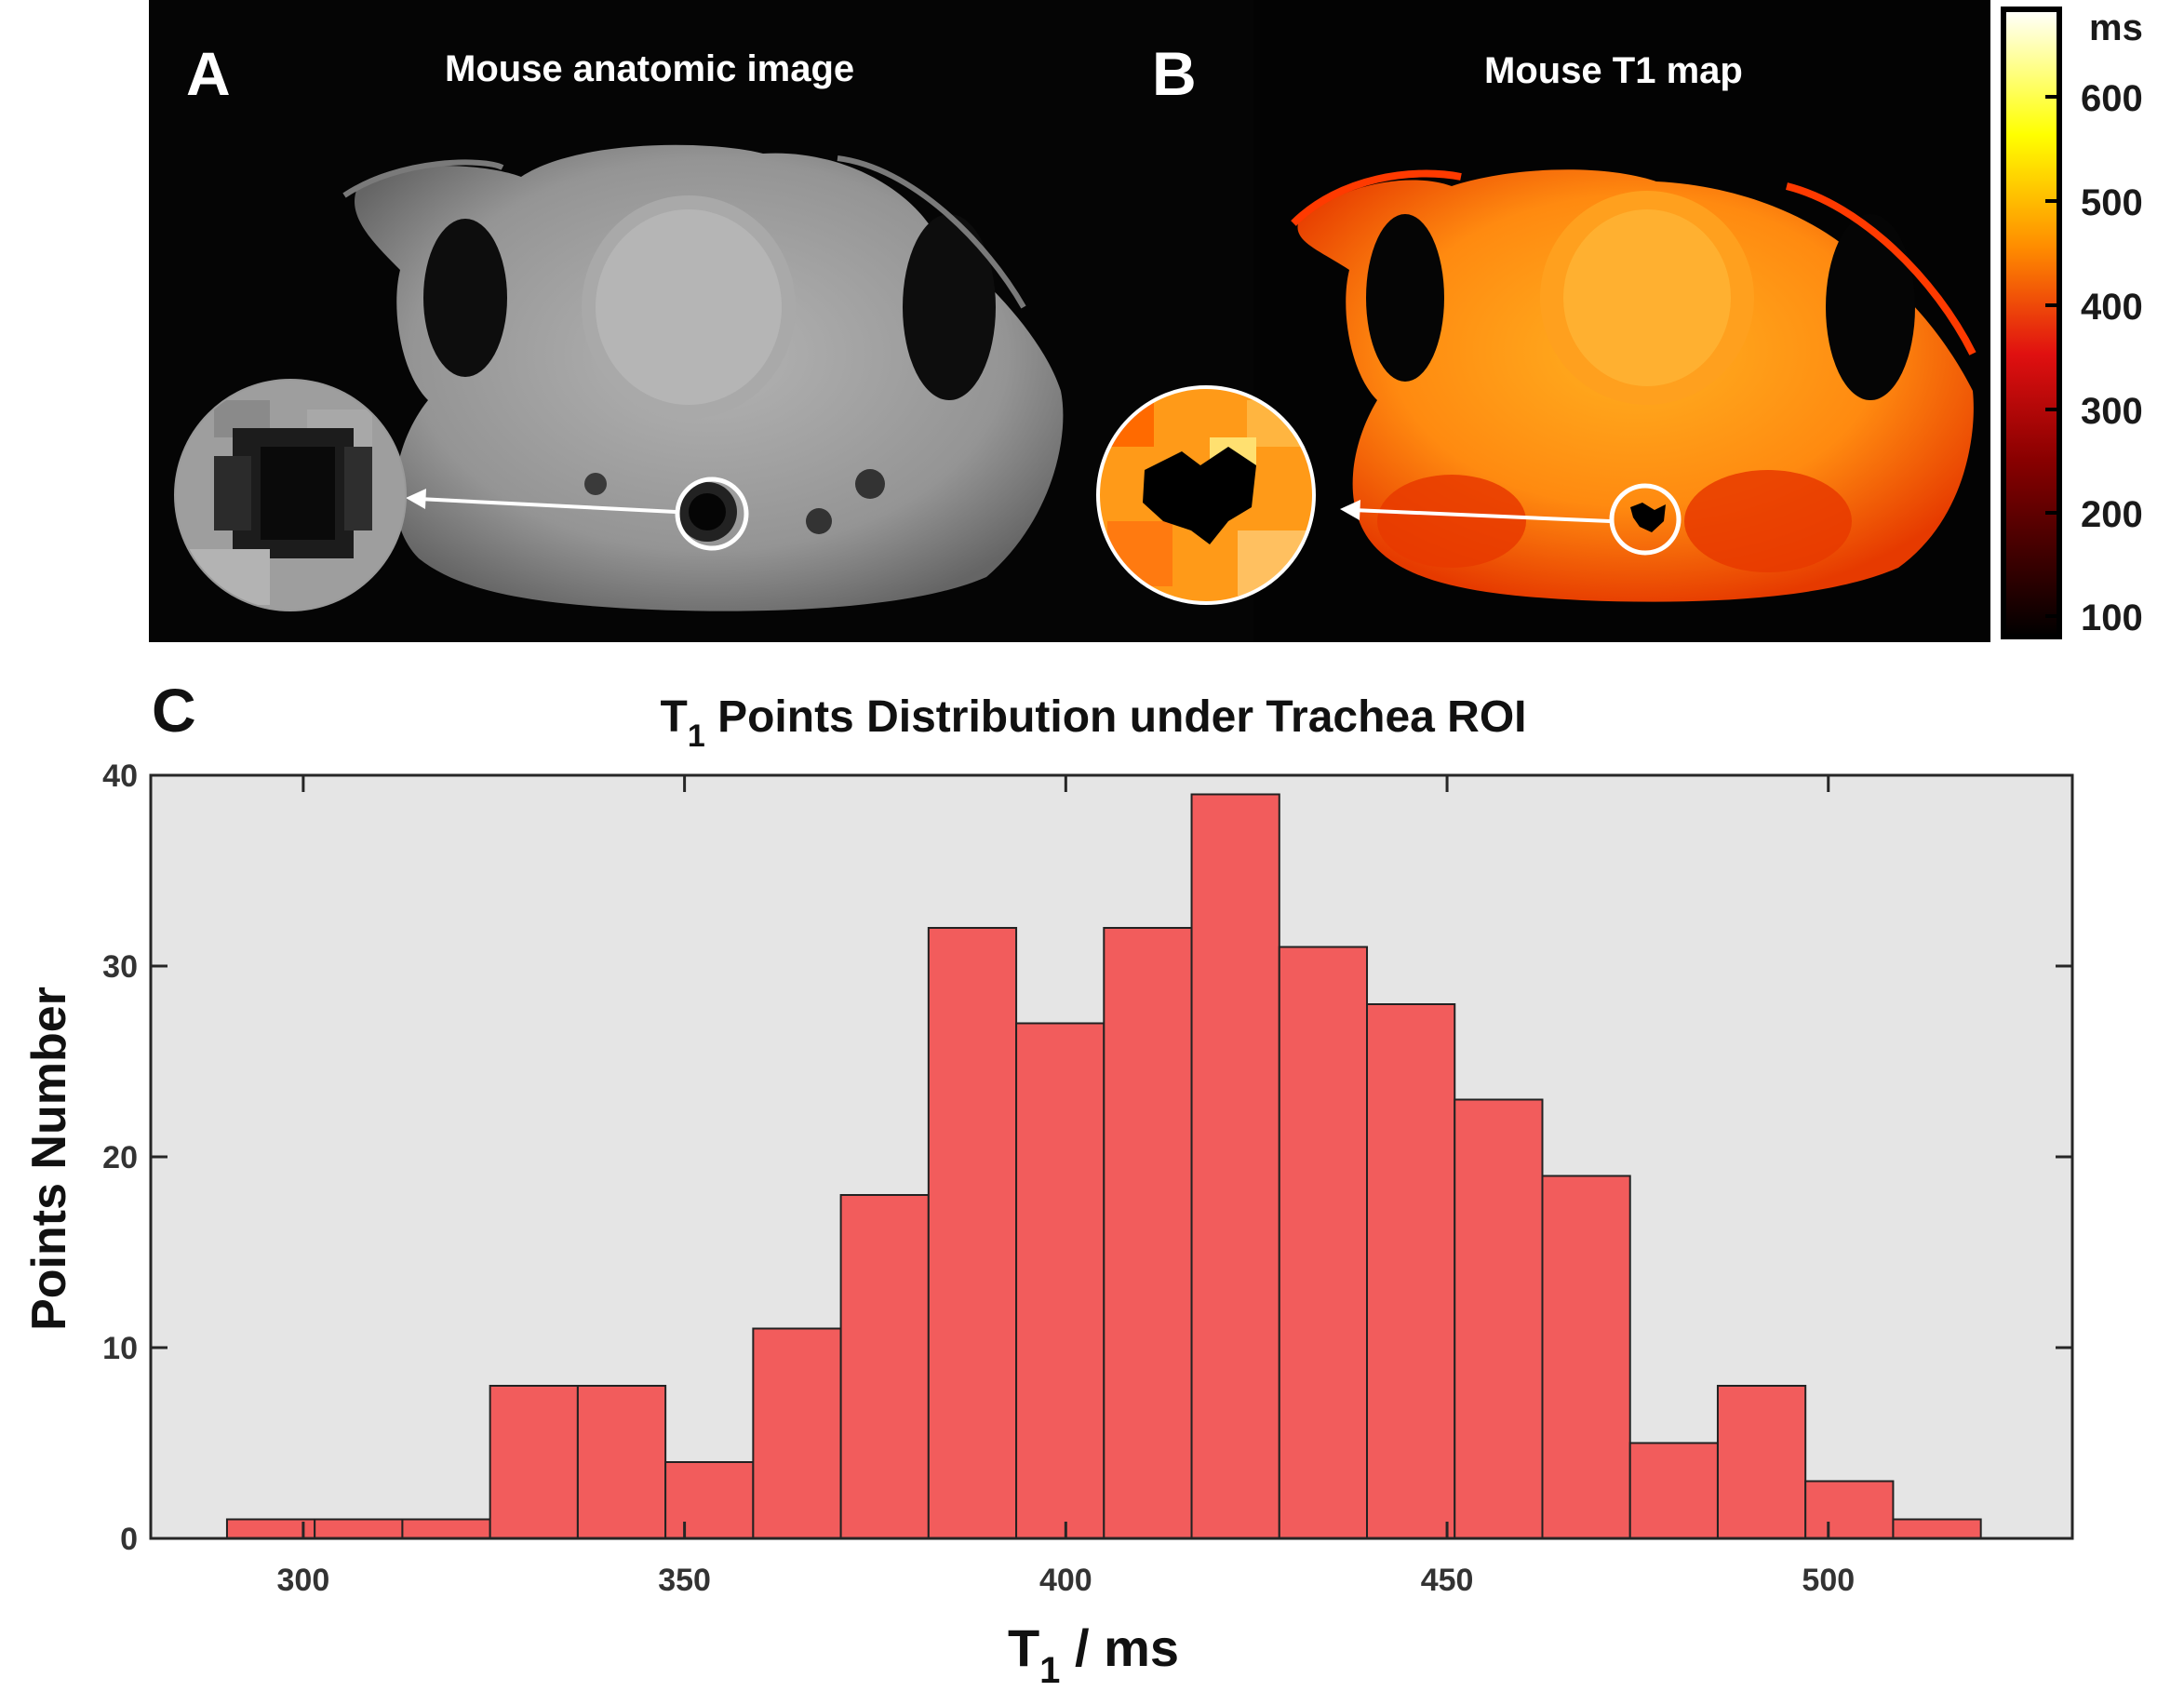  I want to click on y-tick-label: 0, so click(129, 1540).